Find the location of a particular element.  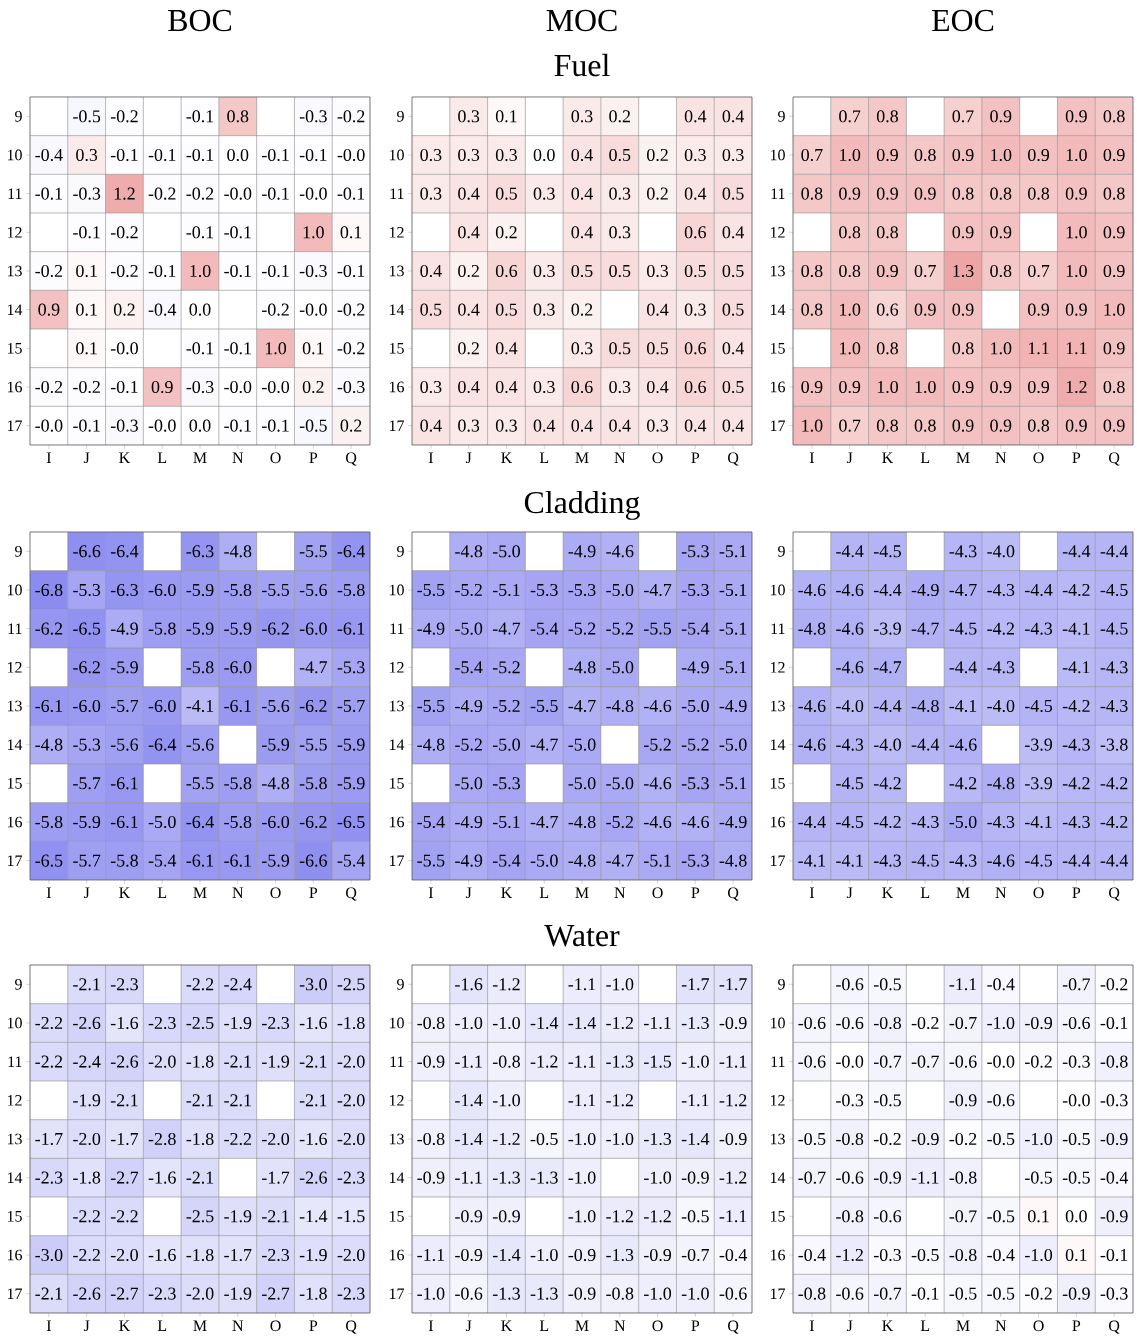

data-label: -1.4 is located at coordinates (544, 1023).